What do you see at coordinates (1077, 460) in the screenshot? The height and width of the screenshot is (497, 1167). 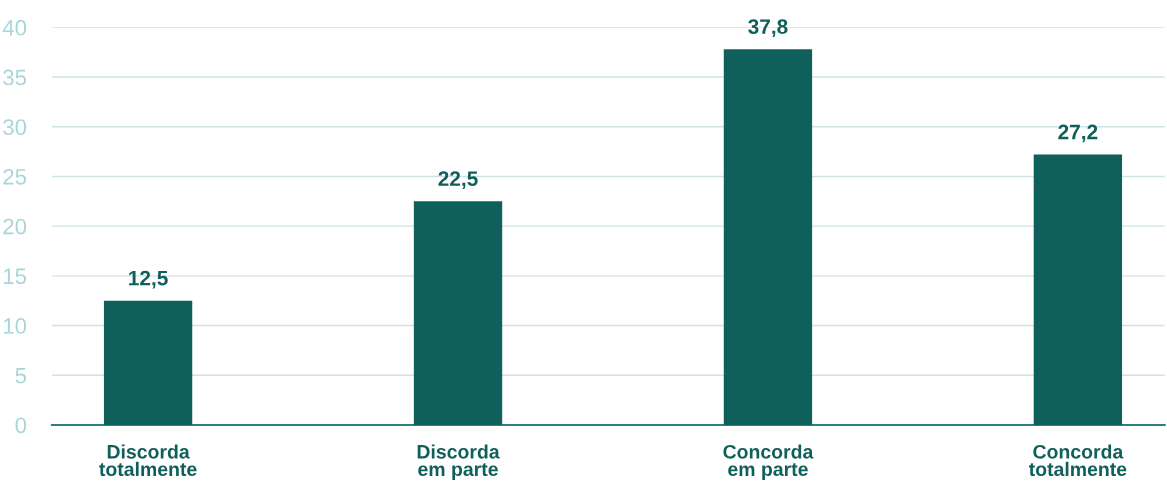 I see `x-tick-label: Concorda totalmente` at bounding box center [1077, 460].